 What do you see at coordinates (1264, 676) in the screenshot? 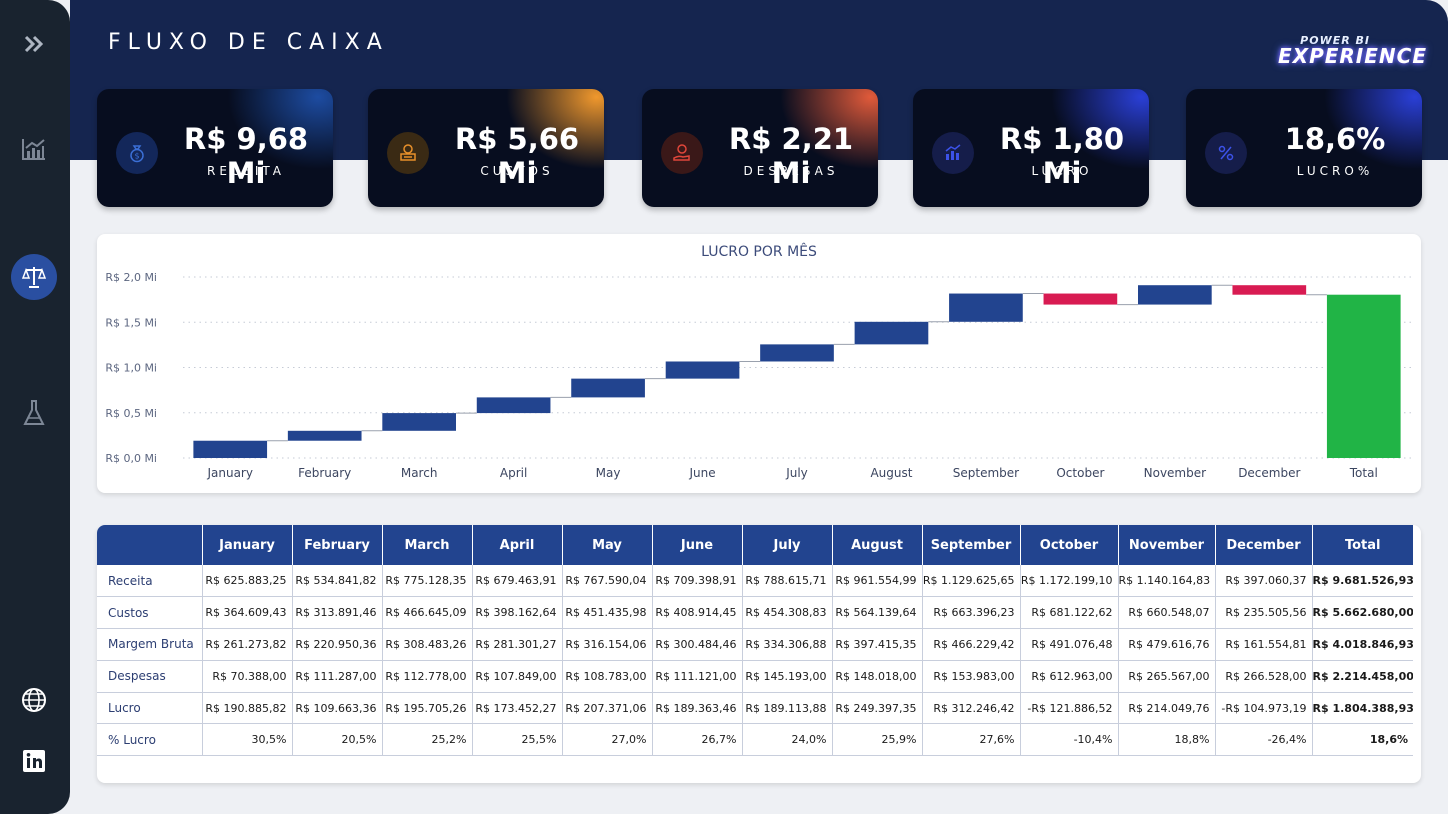
I see `table-cell: R$ 266.528,00` at bounding box center [1264, 676].